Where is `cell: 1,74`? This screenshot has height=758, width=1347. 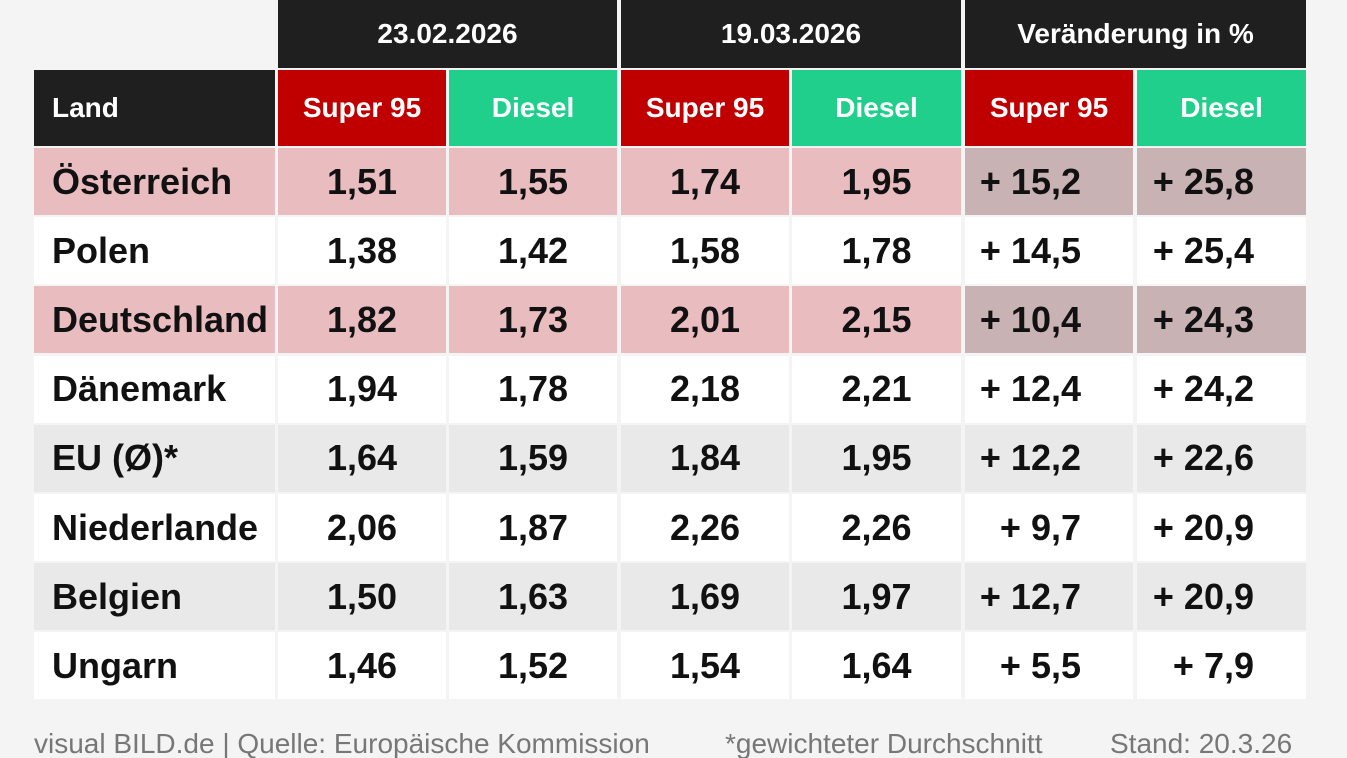
cell: 1,74 is located at coordinates (705, 181).